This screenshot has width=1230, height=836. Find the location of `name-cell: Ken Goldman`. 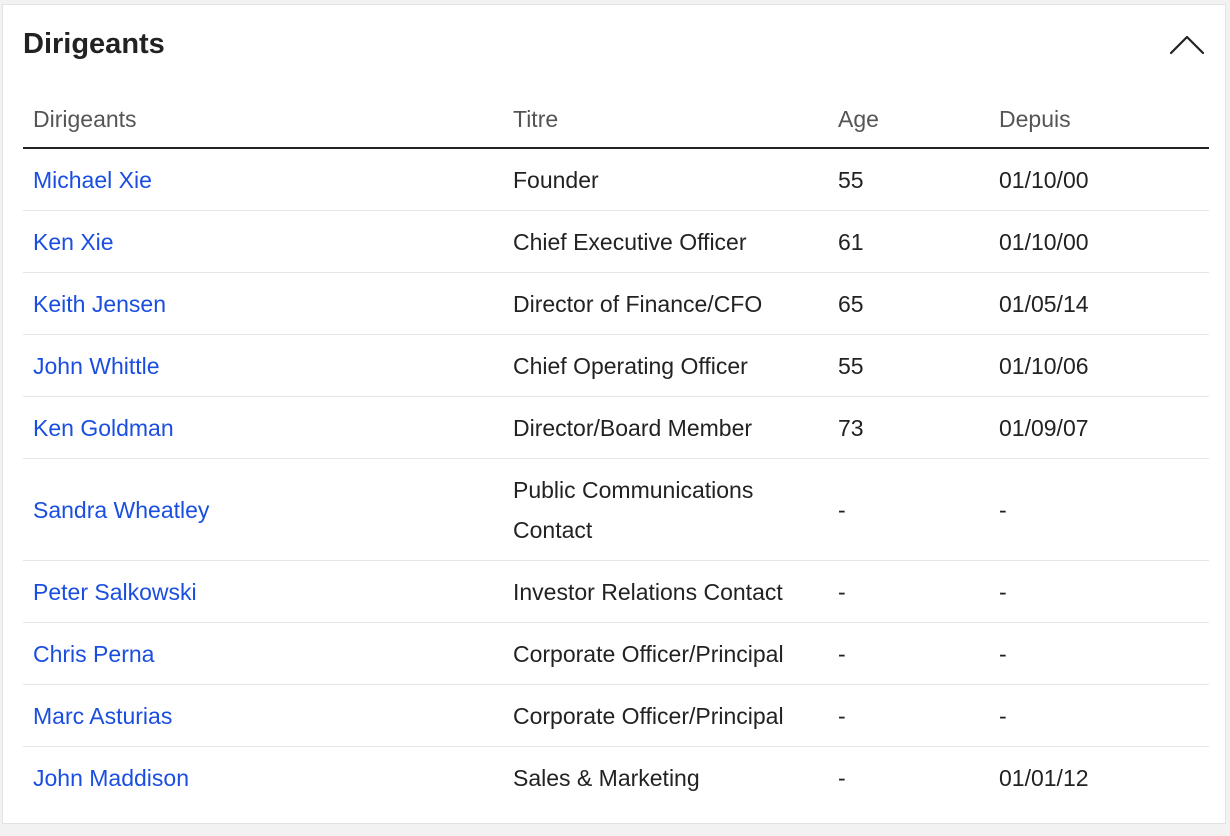

name-cell: Ken Goldman is located at coordinates (263, 427).